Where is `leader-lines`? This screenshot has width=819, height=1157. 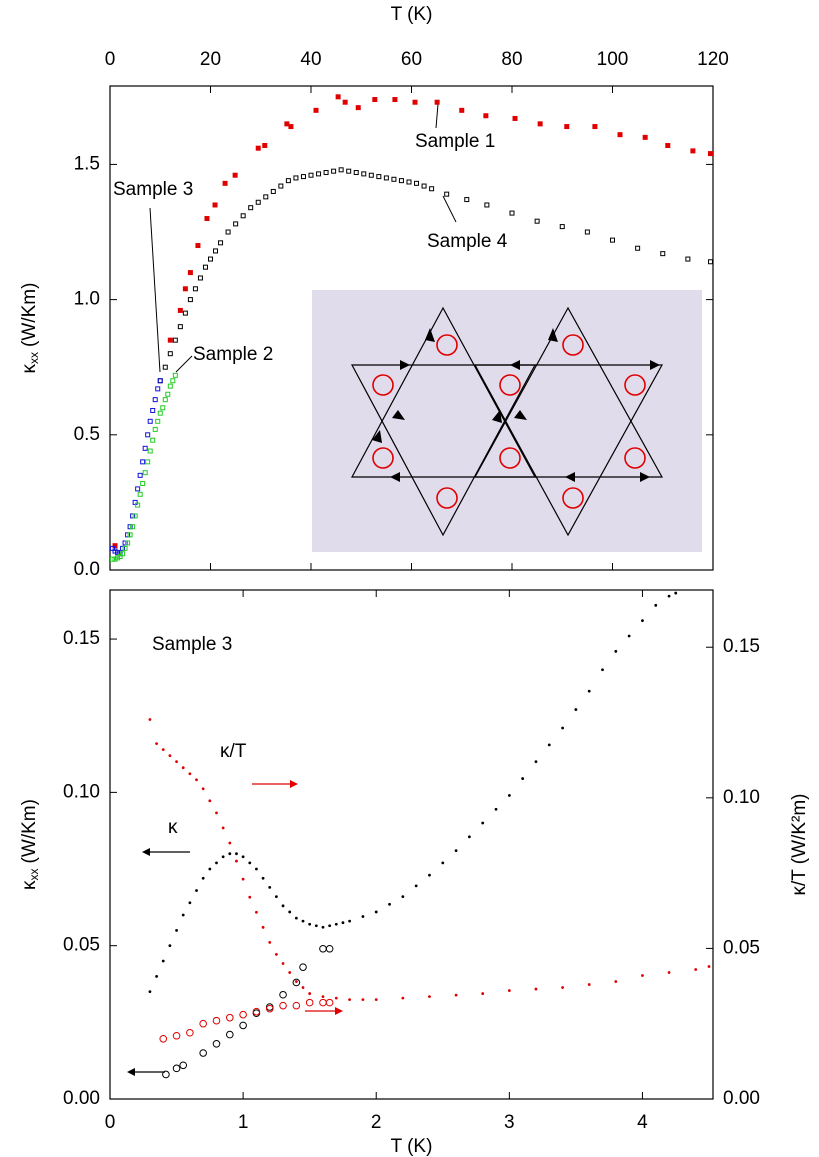
leader-lines is located at coordinates (303, 238).